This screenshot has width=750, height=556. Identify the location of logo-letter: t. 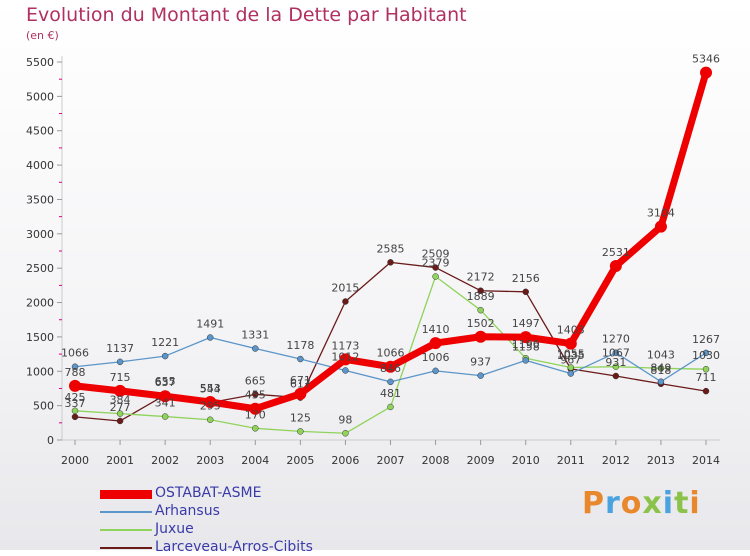
(682, 503).